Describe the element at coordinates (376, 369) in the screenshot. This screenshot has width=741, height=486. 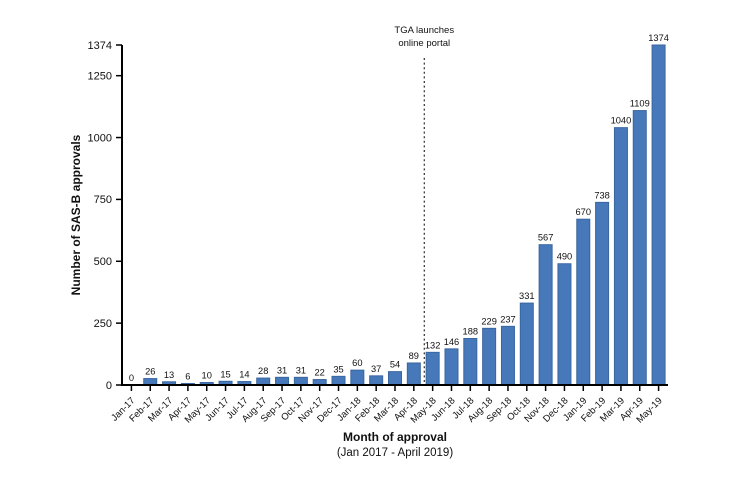
I see `bar-value-label: 37` at that location.